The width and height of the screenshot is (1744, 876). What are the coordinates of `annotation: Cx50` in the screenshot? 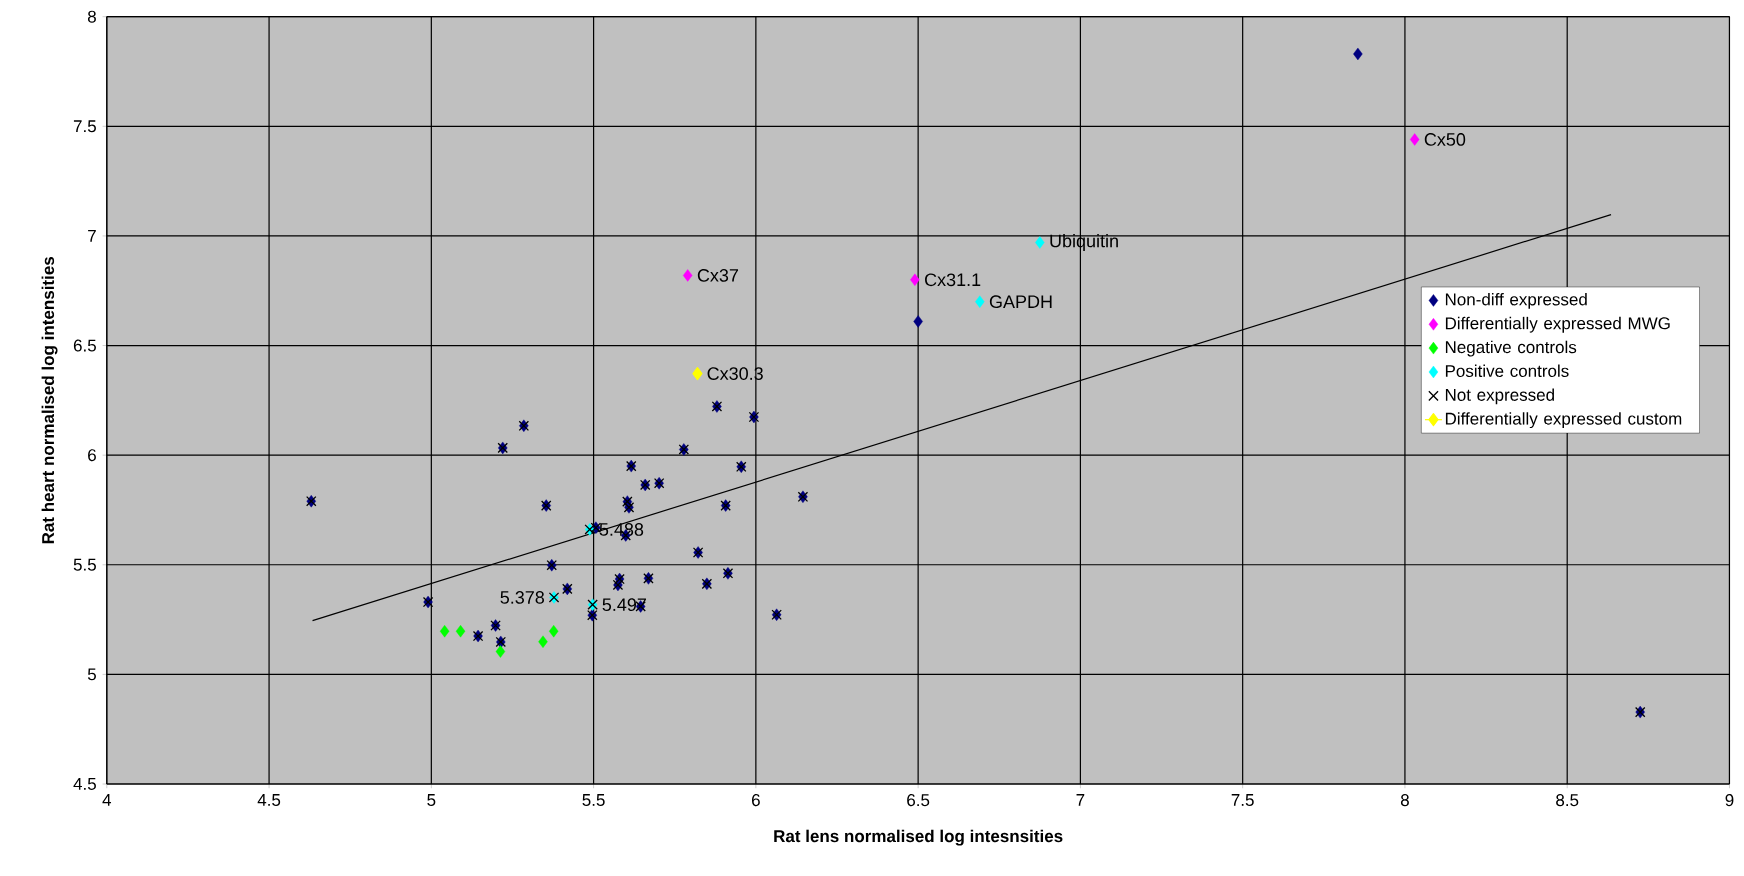 It's located at (1445, 139).